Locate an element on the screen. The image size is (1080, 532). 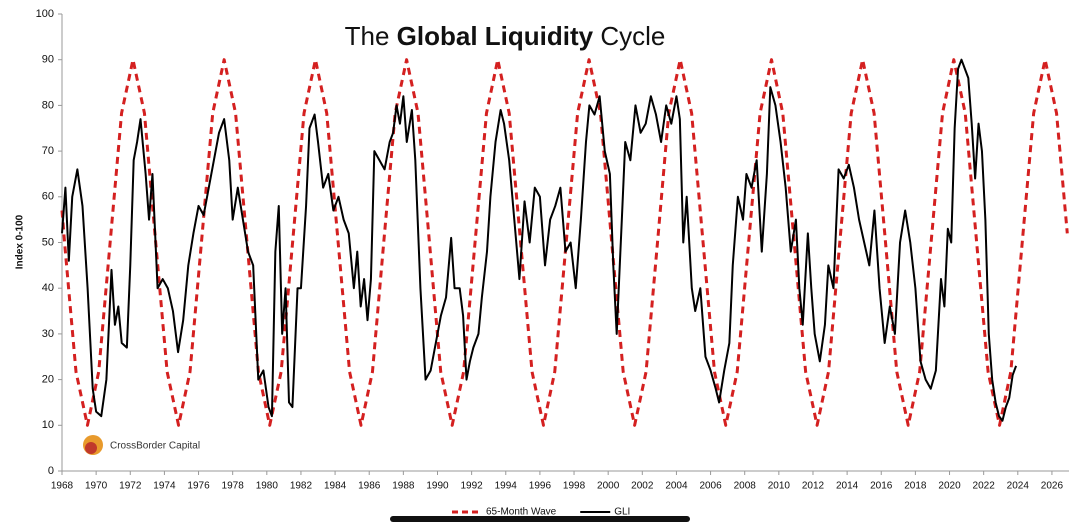
x-tick-label: 2024 is located at coordinates (1018, 486).